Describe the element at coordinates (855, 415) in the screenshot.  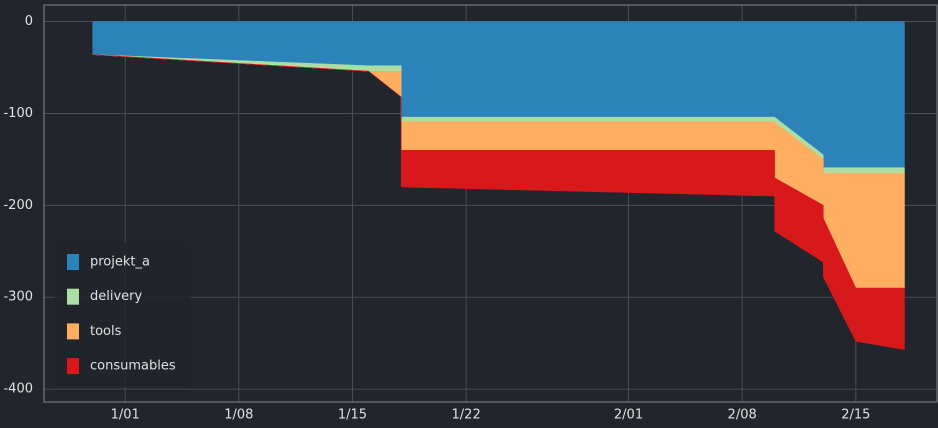
I see `x-tick-label: 2/15` at that location.